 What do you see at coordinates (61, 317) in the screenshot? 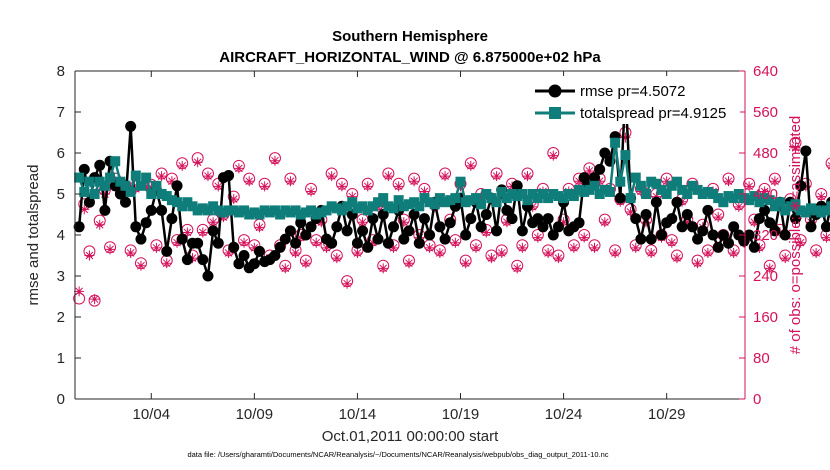
I see `y-tick-label: 2` at bounding box center [61, 317].